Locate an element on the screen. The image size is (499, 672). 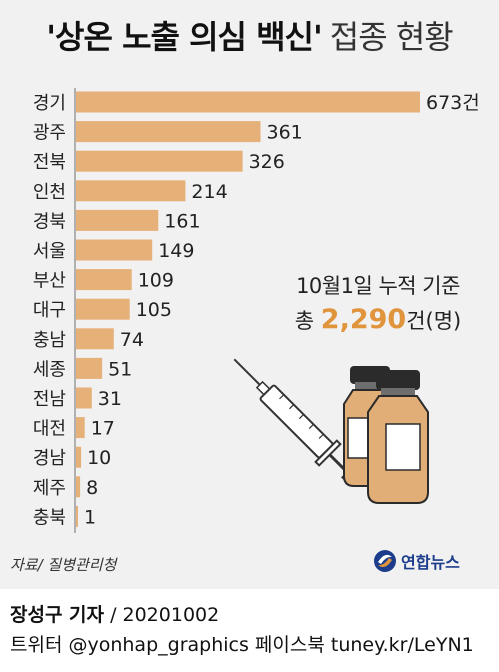
note-date: 10월1일 누적 기준 is located at coordinates (378, 286).